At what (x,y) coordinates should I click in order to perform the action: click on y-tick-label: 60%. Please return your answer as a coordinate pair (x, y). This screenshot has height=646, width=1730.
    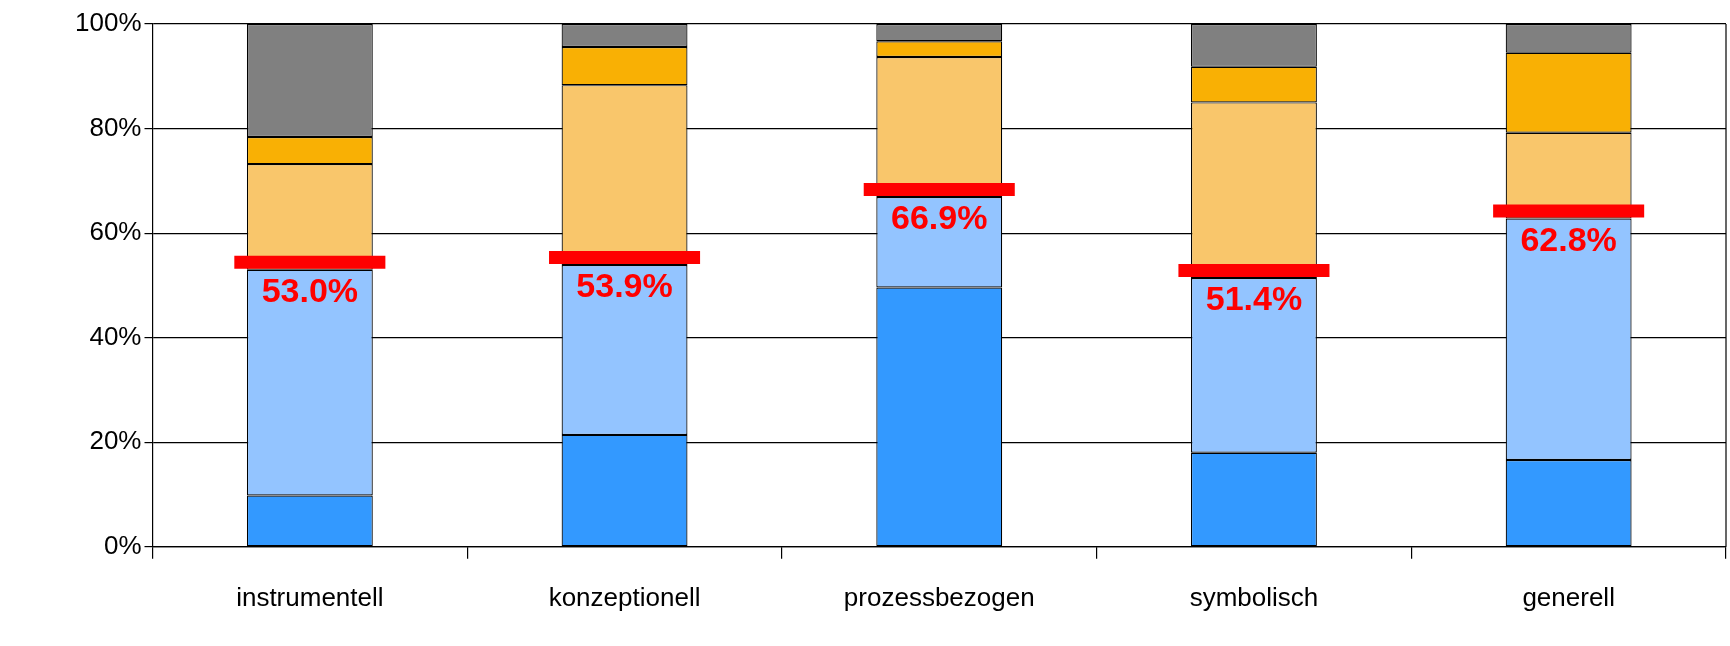
    Looking at the image, I should click on (115, 231).